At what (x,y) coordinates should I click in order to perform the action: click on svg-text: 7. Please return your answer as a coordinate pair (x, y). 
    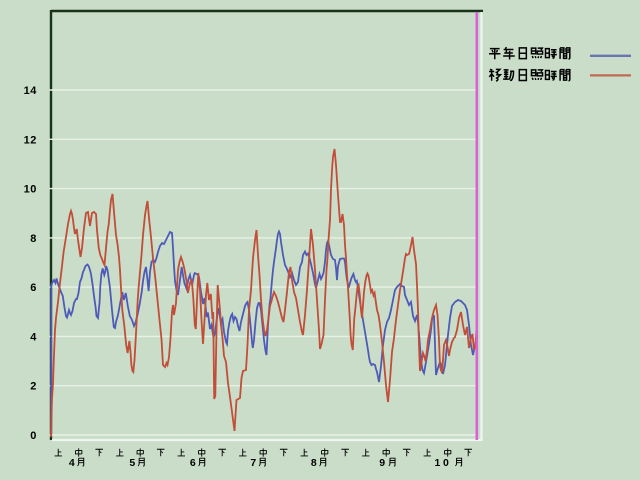
    Looking at the image, I should click on (253, 463).